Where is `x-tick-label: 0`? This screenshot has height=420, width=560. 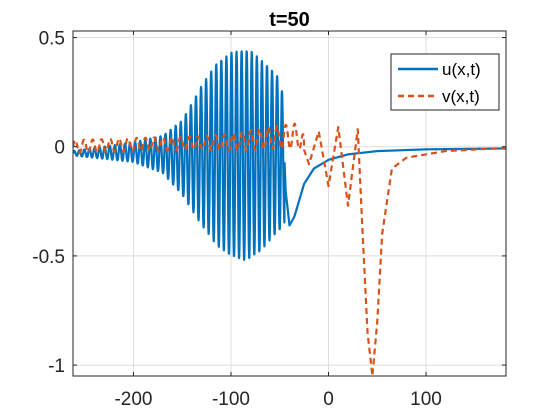 x-tick-label: 0 is located at coordinates (328, 399).